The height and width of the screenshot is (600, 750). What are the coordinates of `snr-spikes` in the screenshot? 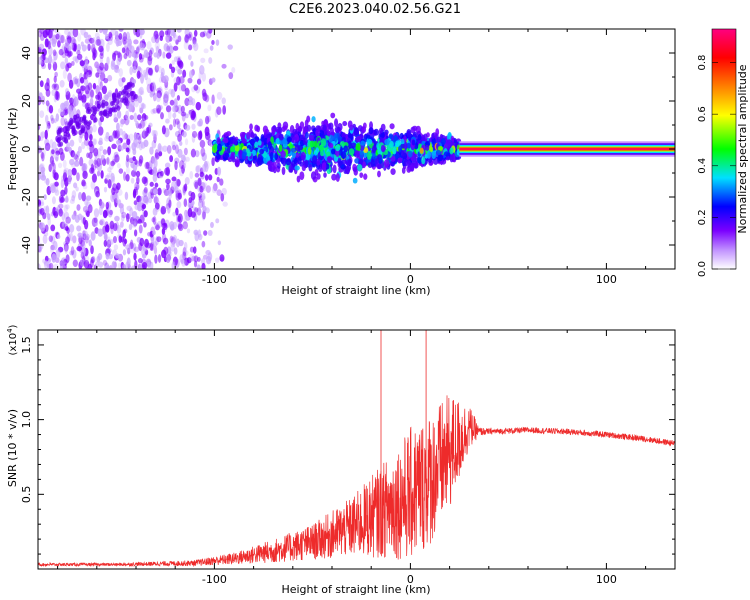 It's located at (403, 421).